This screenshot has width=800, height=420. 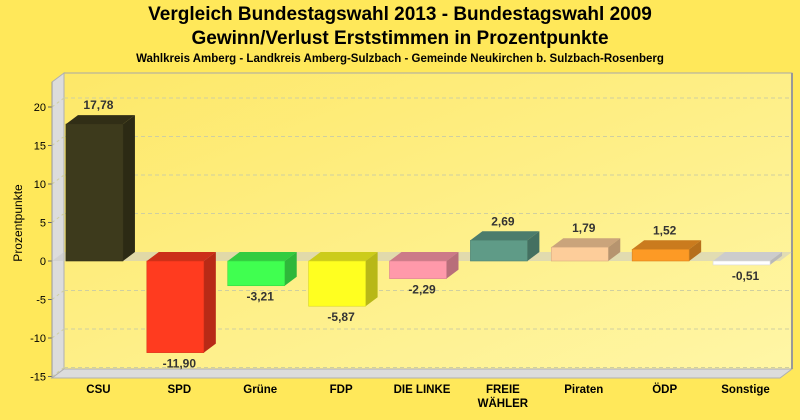 What do you see at coordinates (583, 390) in the screenshot?
I see `x-tick-label: Piraten` at bounding box center [583, 390].